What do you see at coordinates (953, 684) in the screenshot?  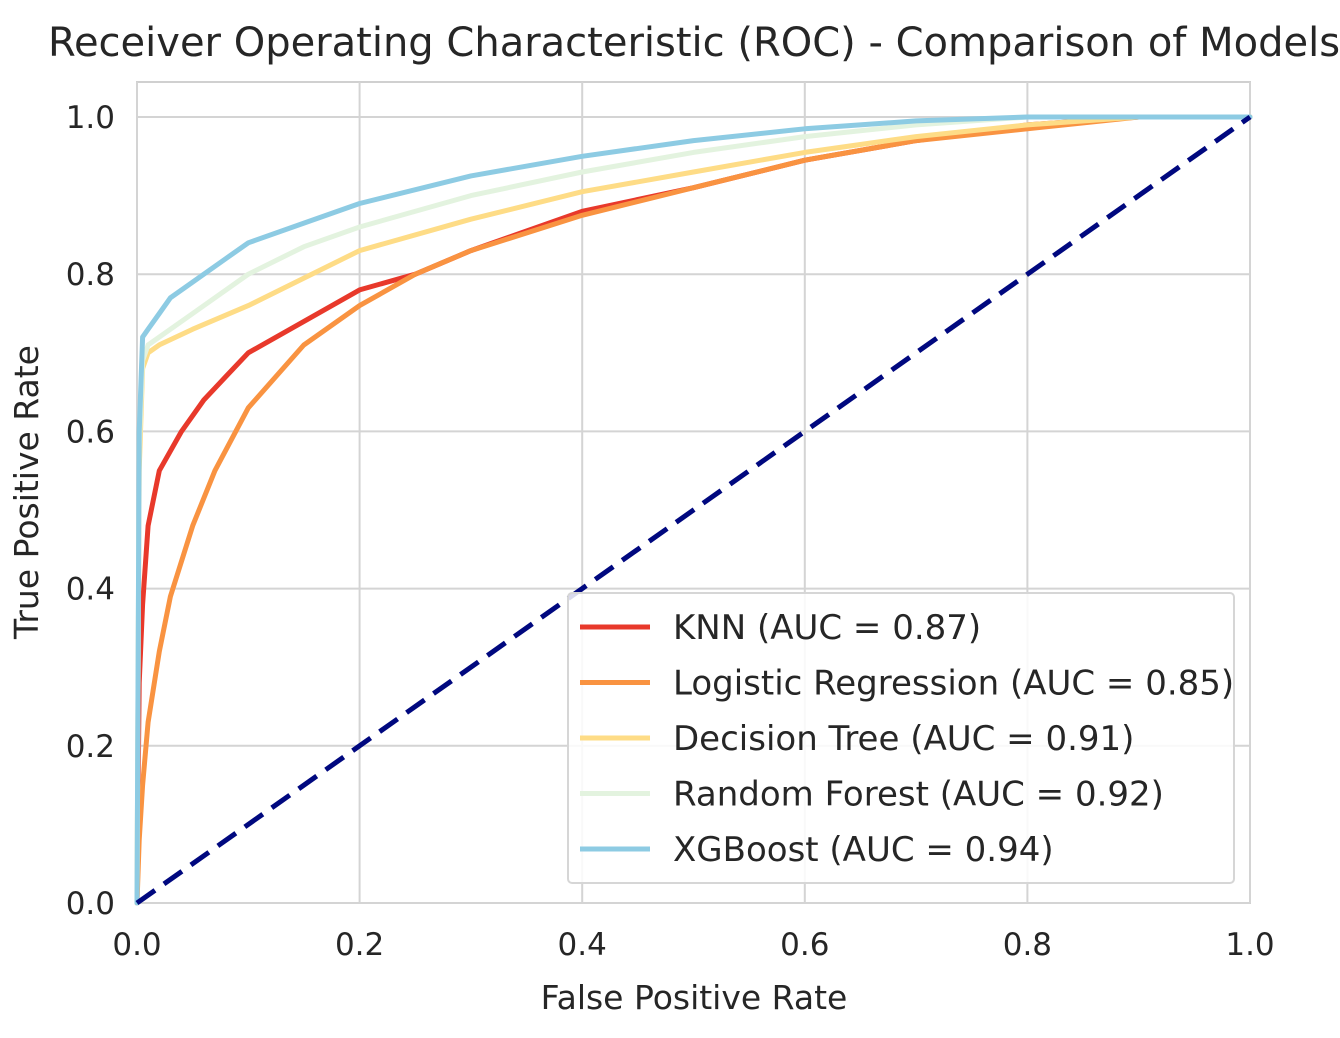 I see `legend-label-1: Logistic Regression (AUC = 0.85)` at bounding box center [953, 684].